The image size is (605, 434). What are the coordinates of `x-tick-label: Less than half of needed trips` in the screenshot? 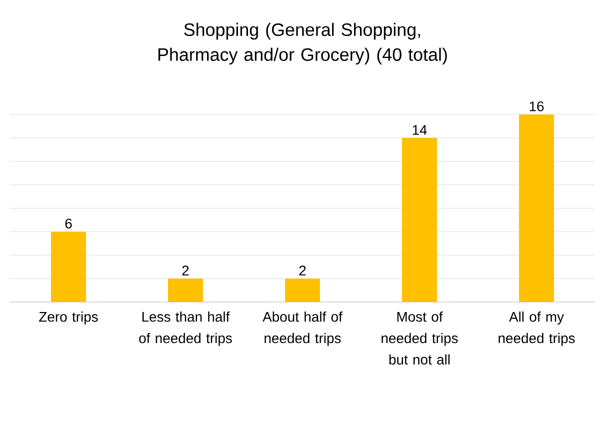 It's located at (185, 329).